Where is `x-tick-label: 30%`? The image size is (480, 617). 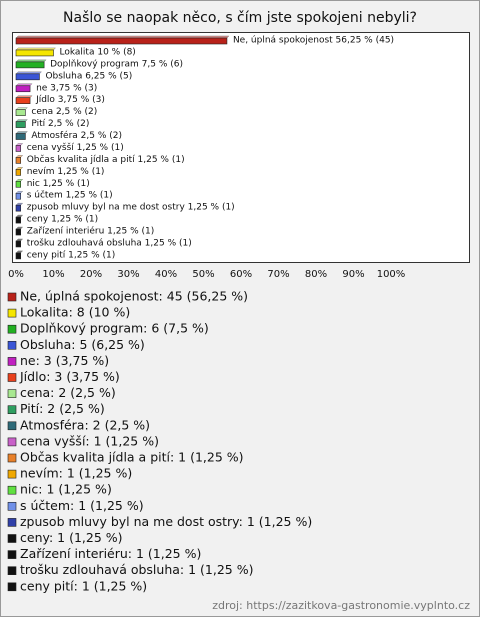
x-tick-label: 30% is located at coordinates (128, 274).